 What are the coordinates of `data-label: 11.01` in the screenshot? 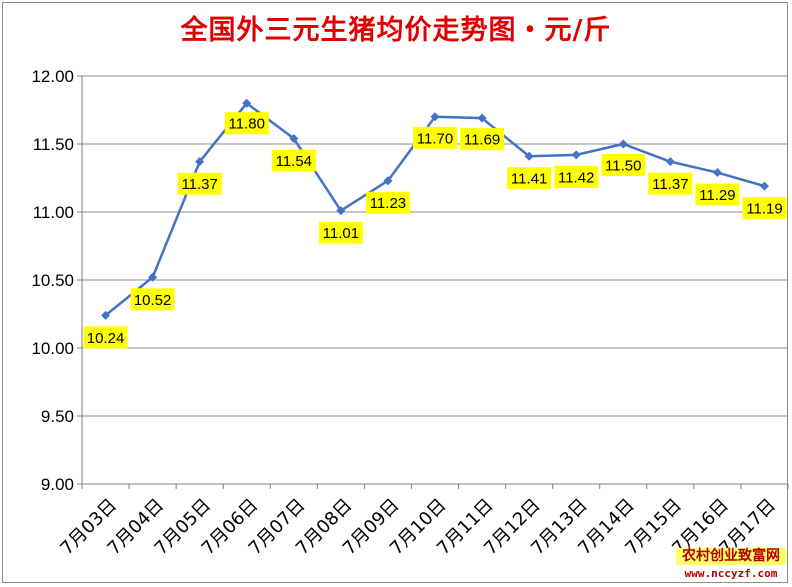 It's located at (341, 233).